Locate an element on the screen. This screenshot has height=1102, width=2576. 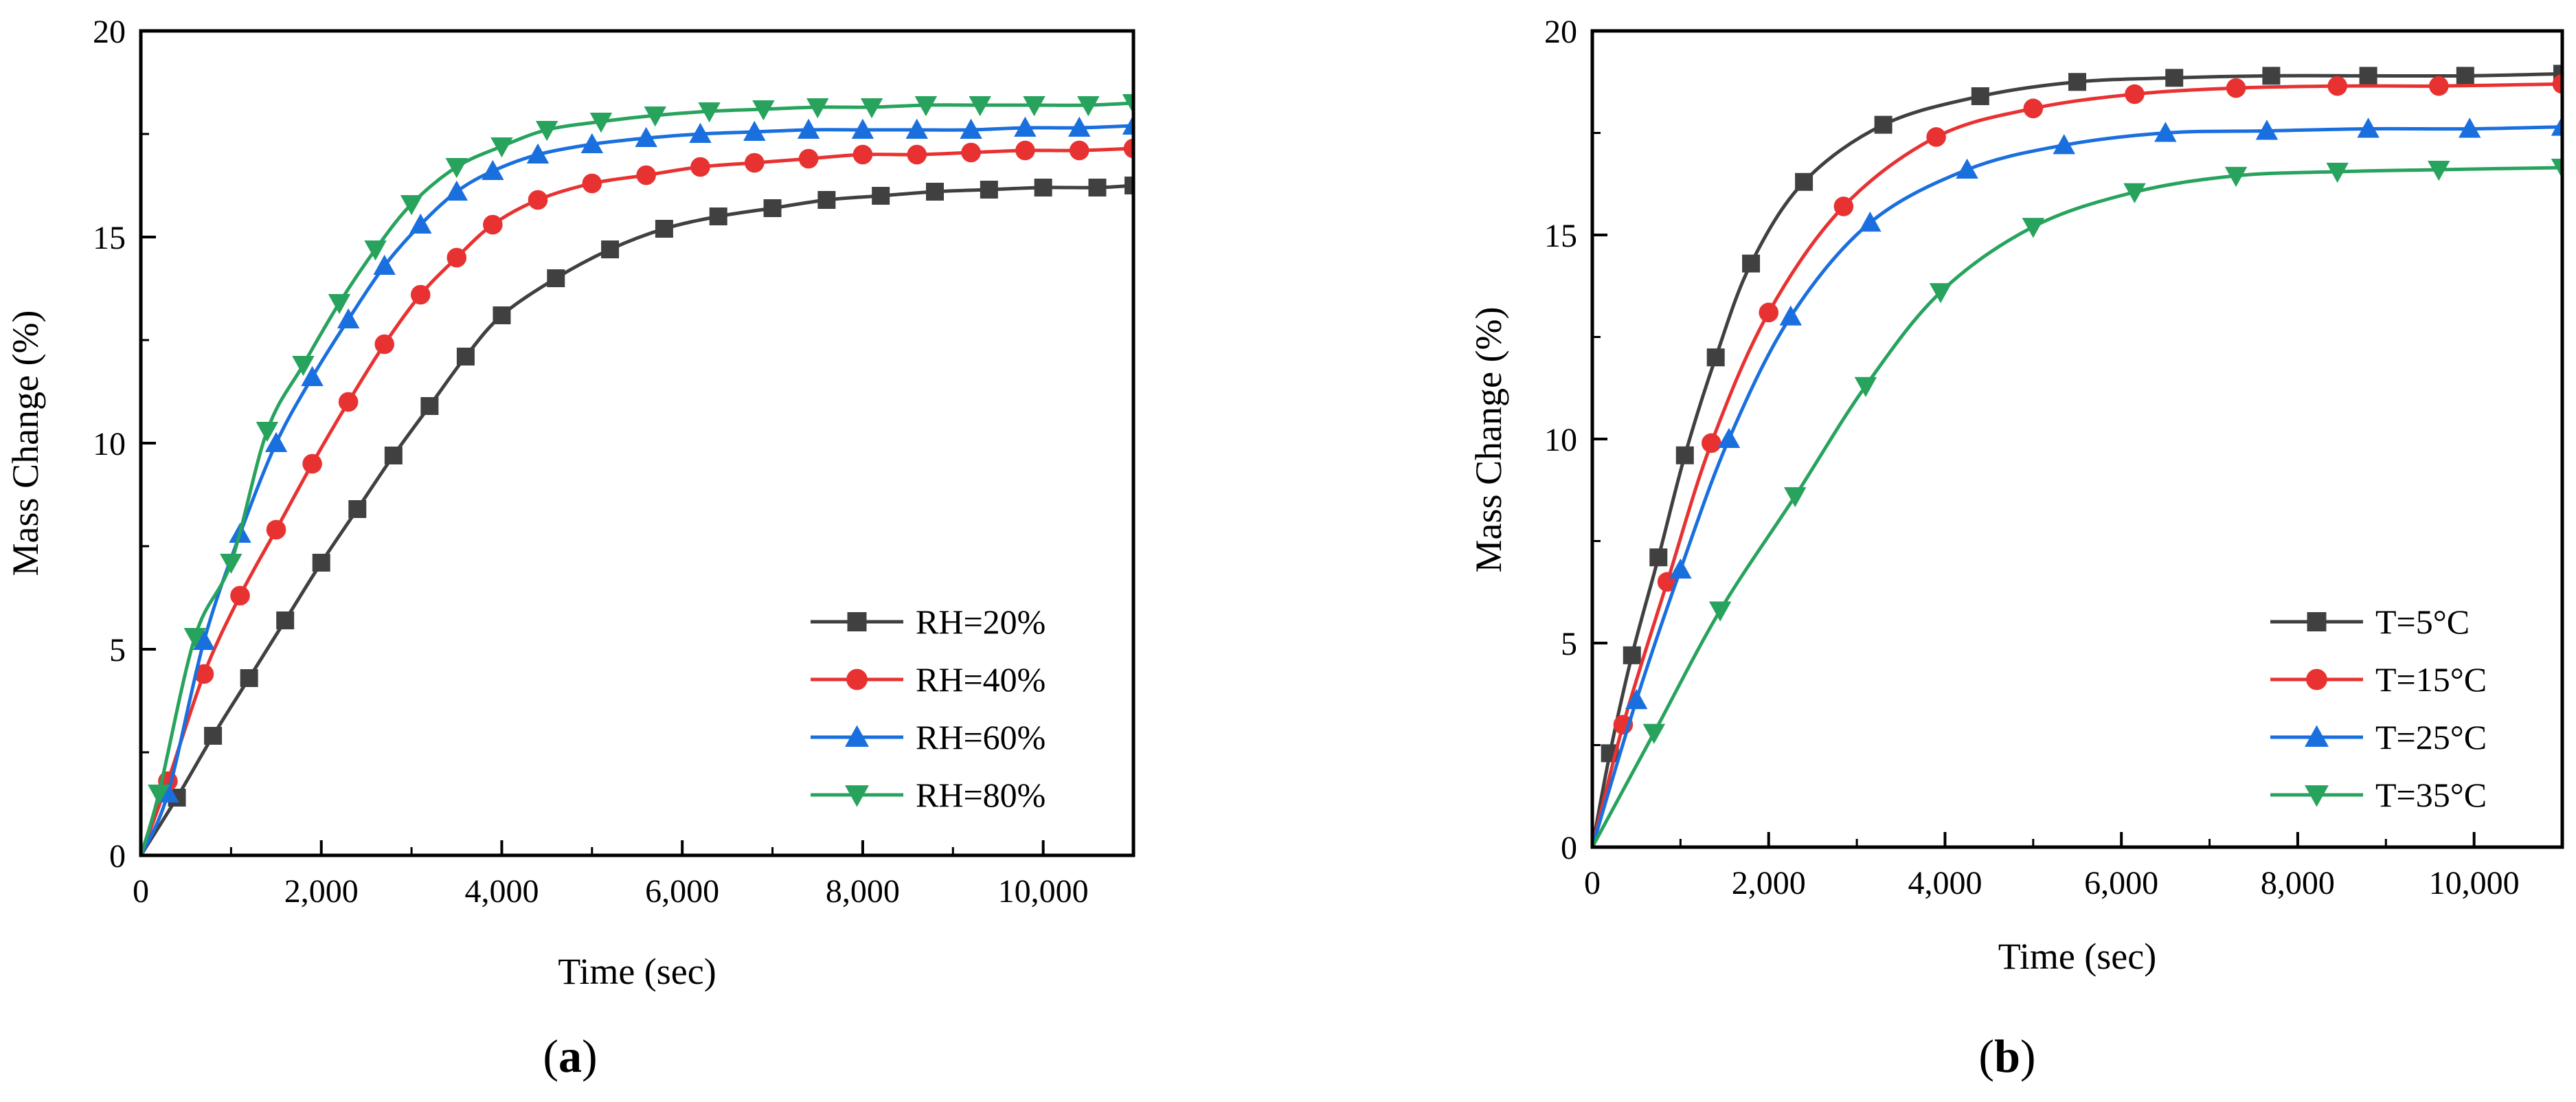
legend-label: T=35°C is located at coordinates (2431, 795).